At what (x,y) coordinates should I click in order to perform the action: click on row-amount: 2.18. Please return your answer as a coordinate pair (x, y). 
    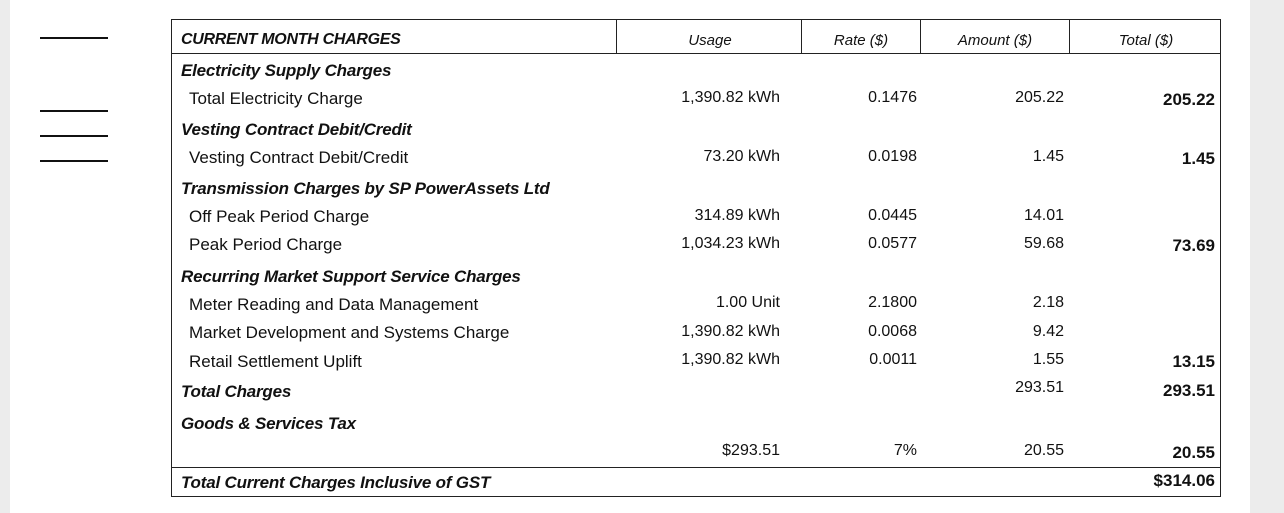
    Looking at the image, I should click on (1048, 302).